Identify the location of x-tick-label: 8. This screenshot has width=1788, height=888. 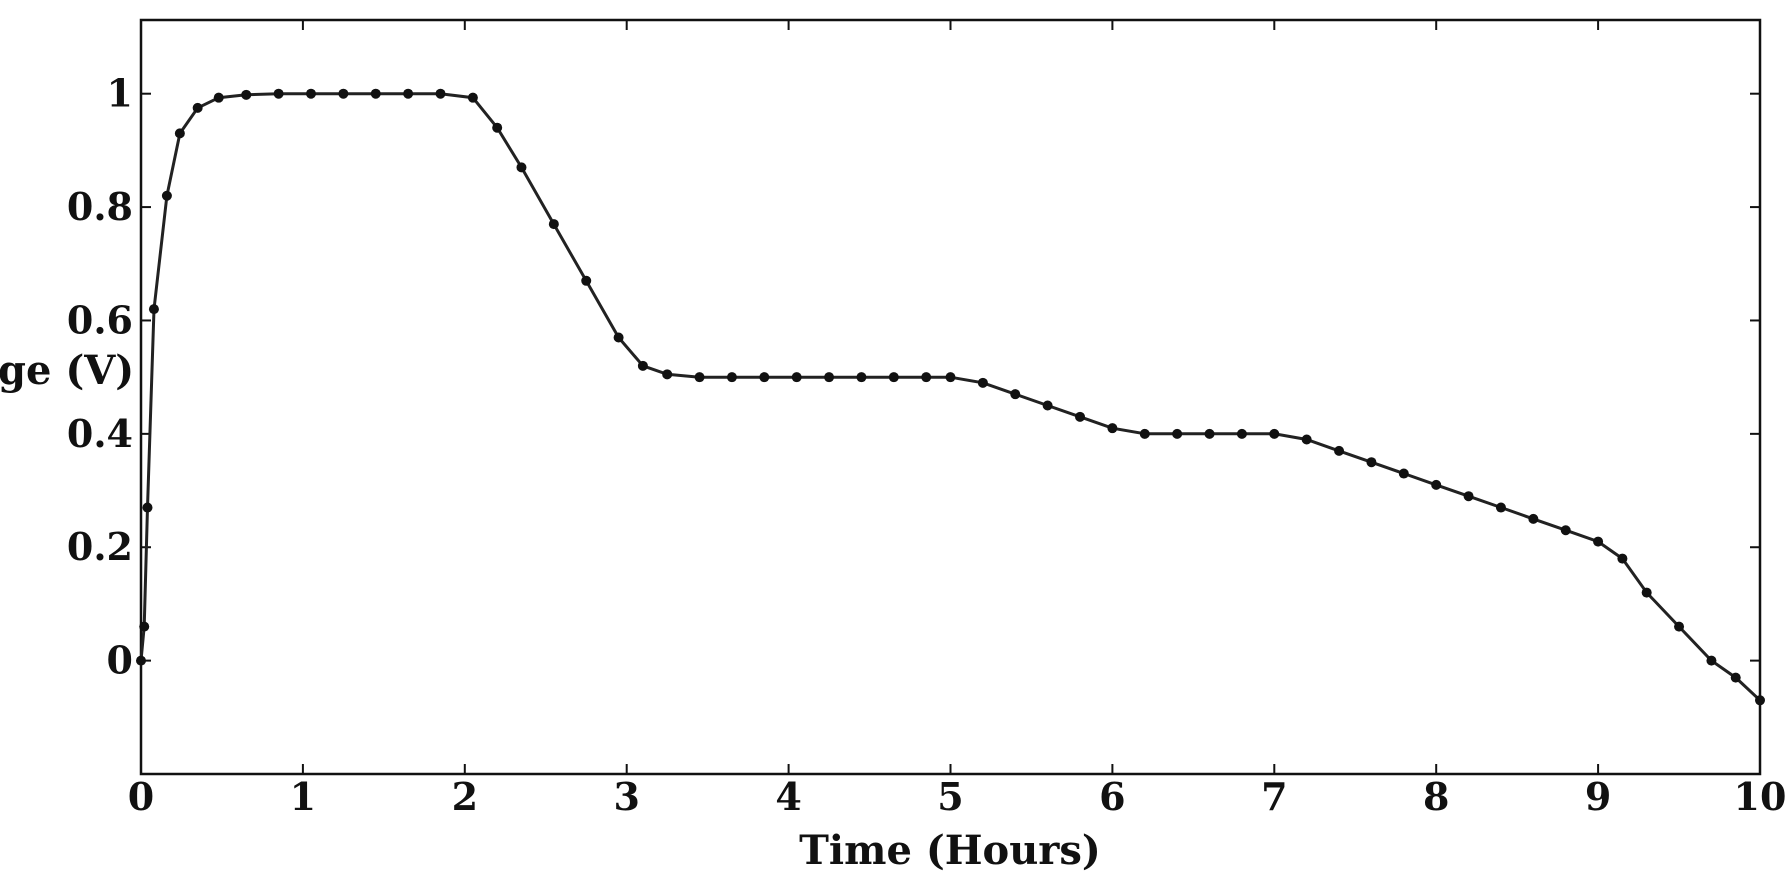
(1436, 796).